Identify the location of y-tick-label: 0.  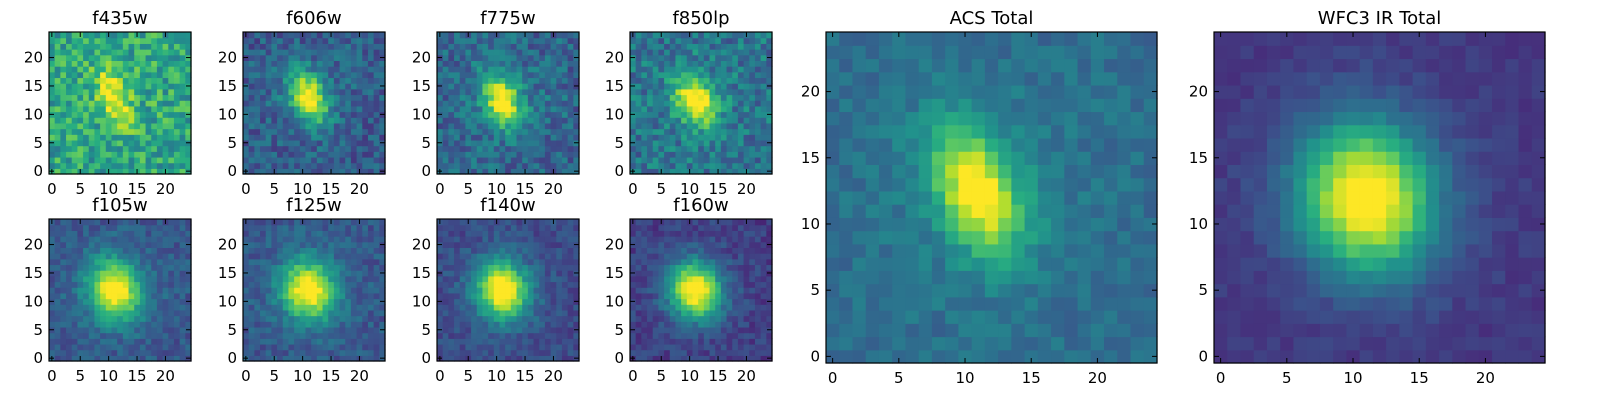
(232, 358).